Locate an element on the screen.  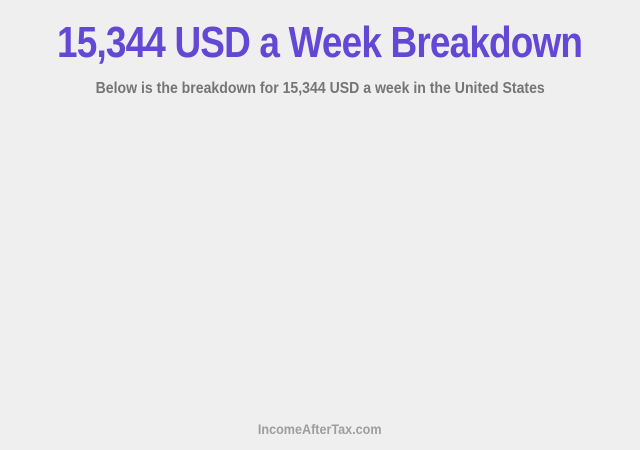
page-title: 15,344 USD a Week Breakdown is located at coordinates (320, 32).